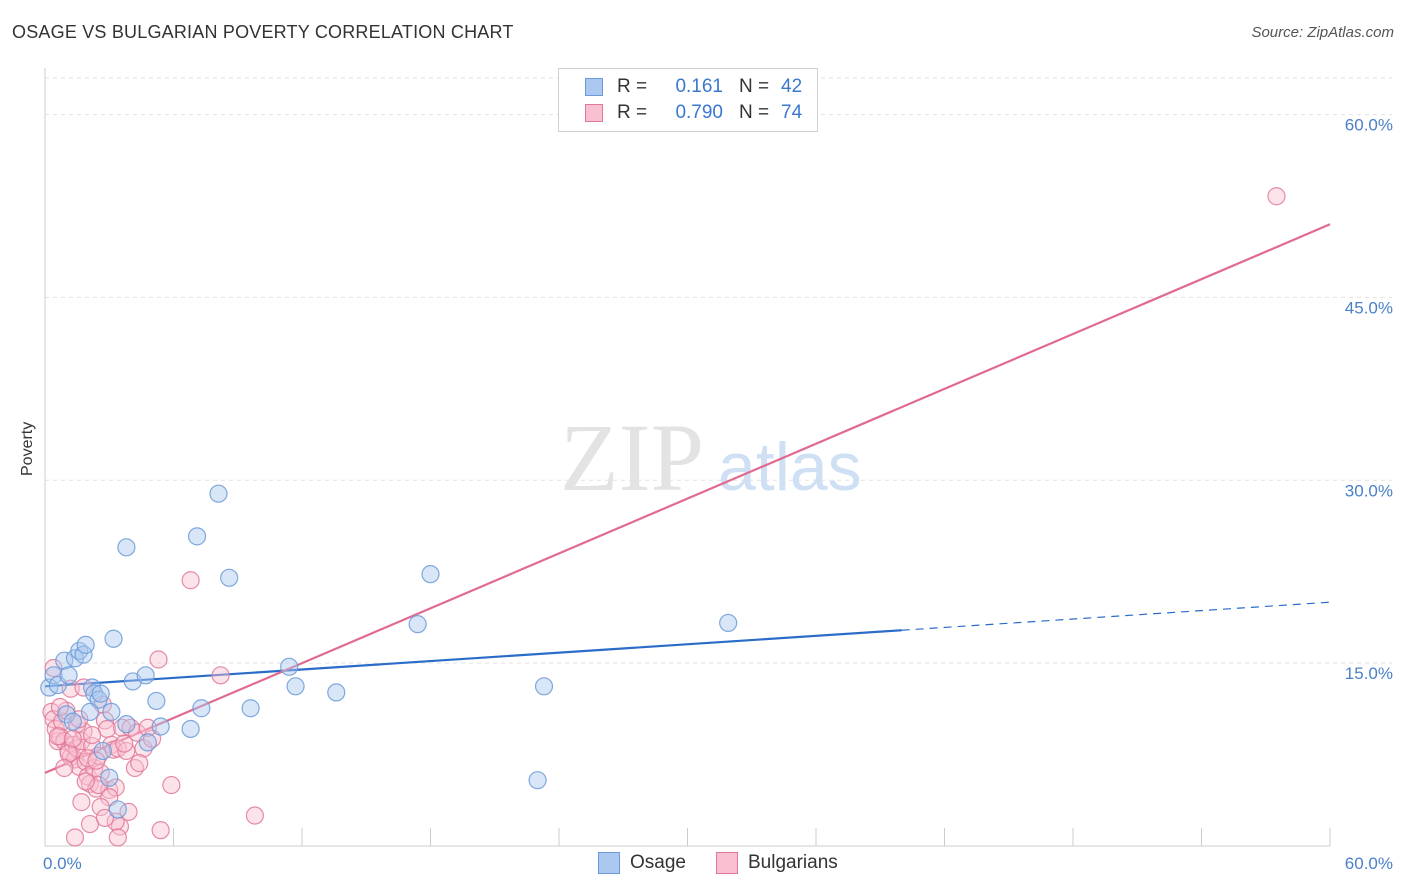  Describe the element at coordinates (1369, 863) in the screenshot. I see `x-tick-label-max: 60.0%` at that location.